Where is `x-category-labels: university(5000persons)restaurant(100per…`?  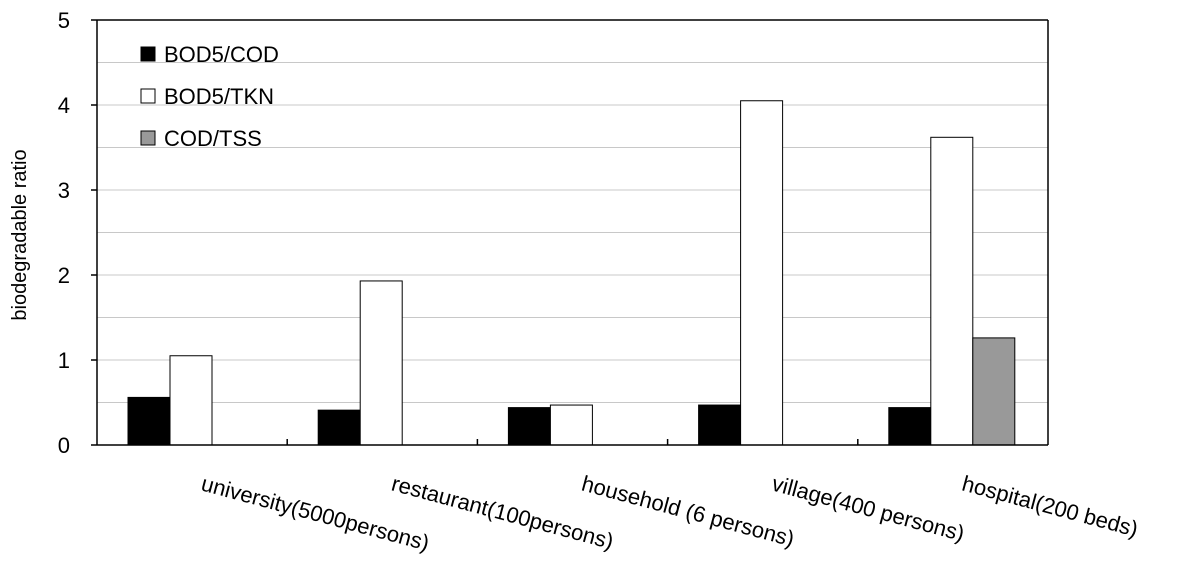 x-category-labels: university(5000persons)restaurant(100per… is located at coordinates (670, 513).